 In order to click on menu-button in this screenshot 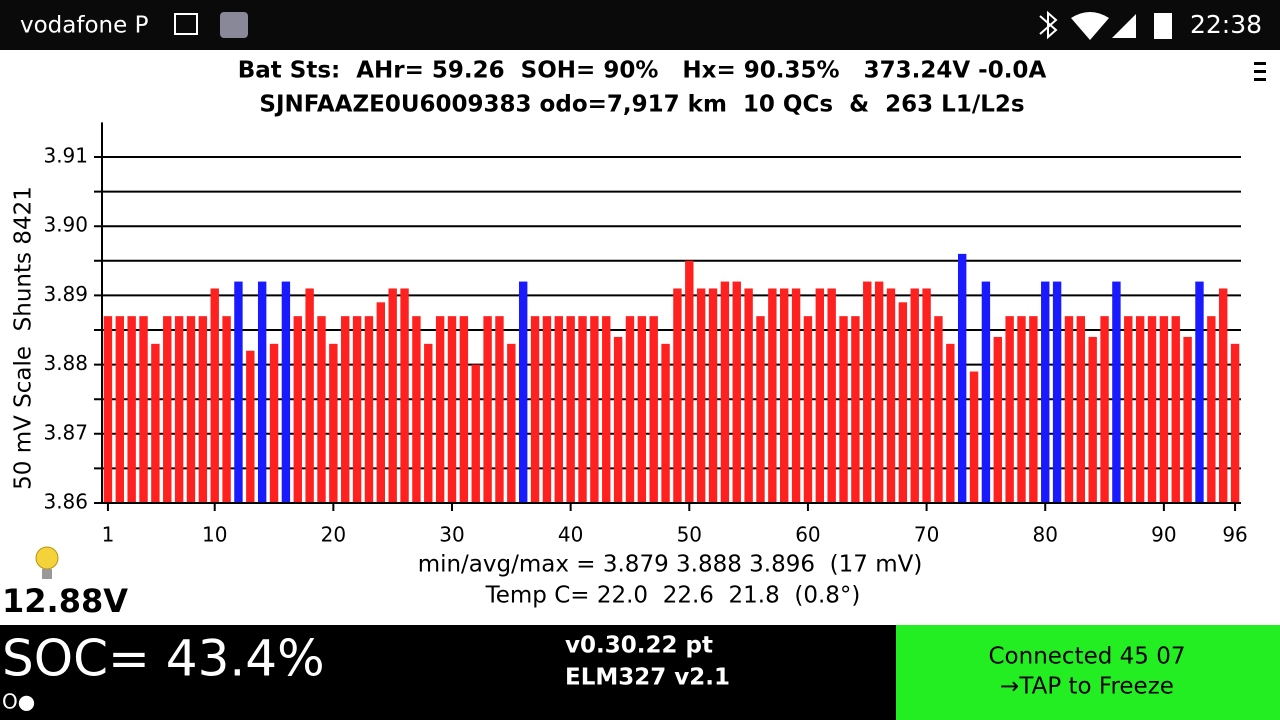, I will do `click(1260, 71)`.